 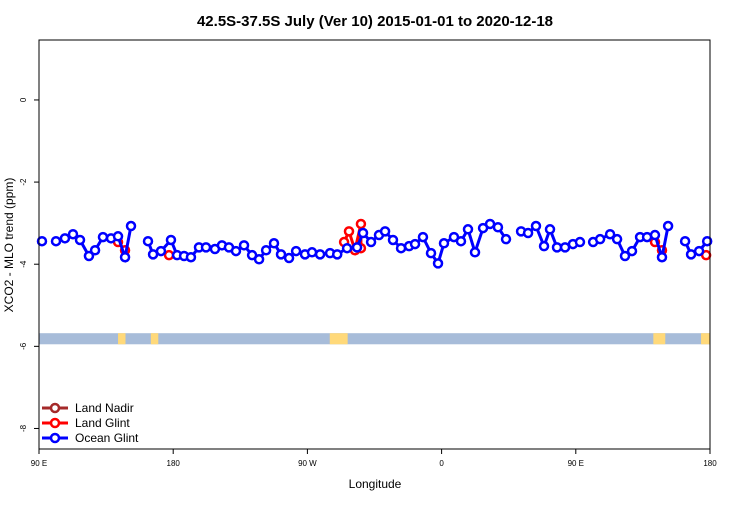 I want to click on y-tick-label: -8, so click(x=23, y=428).